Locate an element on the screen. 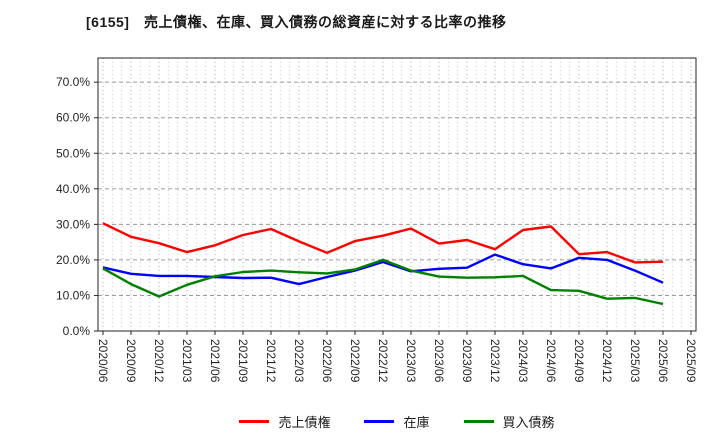  x-tick-label: 2022/12 is located at coordinates (383, 361).